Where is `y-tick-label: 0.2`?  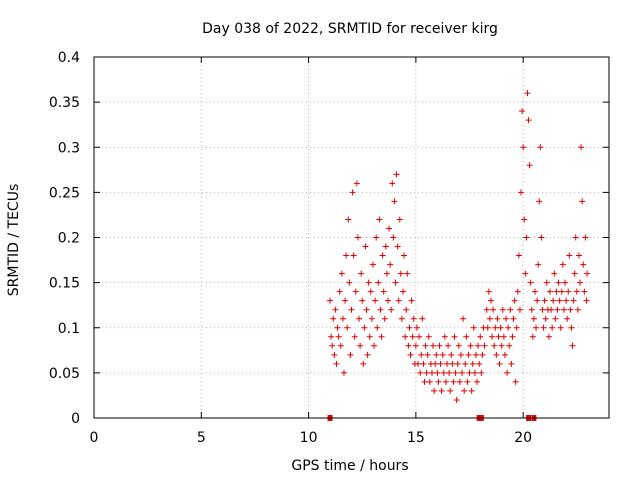 y-tick-label: 0.2 is located at coordinates (69, 239).